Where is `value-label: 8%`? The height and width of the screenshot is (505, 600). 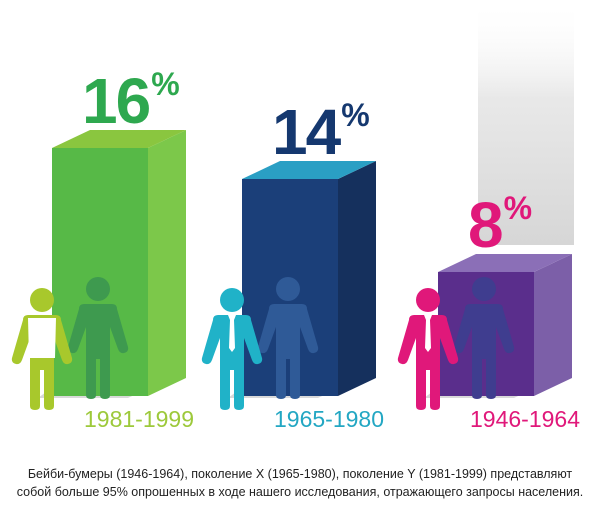
value-label: 8% is located at coordinates (500, 225).